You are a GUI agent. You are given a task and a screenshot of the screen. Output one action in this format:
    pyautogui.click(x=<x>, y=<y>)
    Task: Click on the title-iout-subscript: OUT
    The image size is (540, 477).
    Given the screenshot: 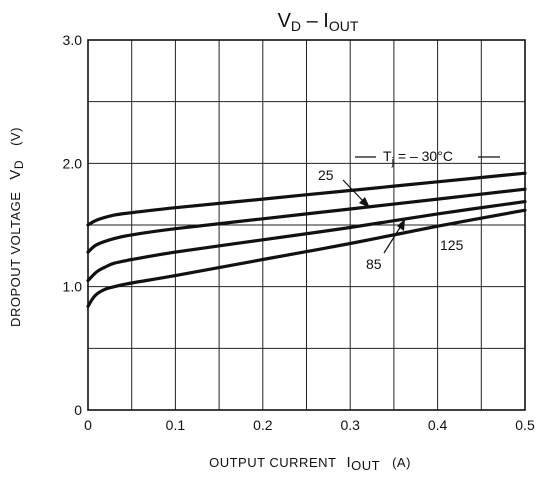 What is the action you would take?
    pyautogui.click(x=344, y=26)
    